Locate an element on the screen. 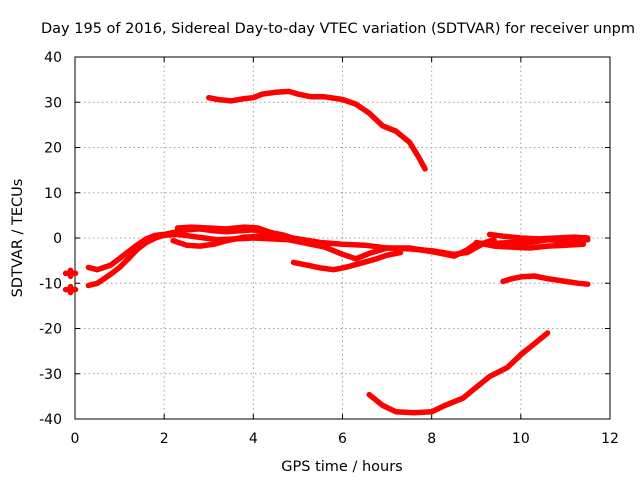 Image resolution: width=640 pixels, height=480 pixels. series-4-line is located at coordinates (347, 261).